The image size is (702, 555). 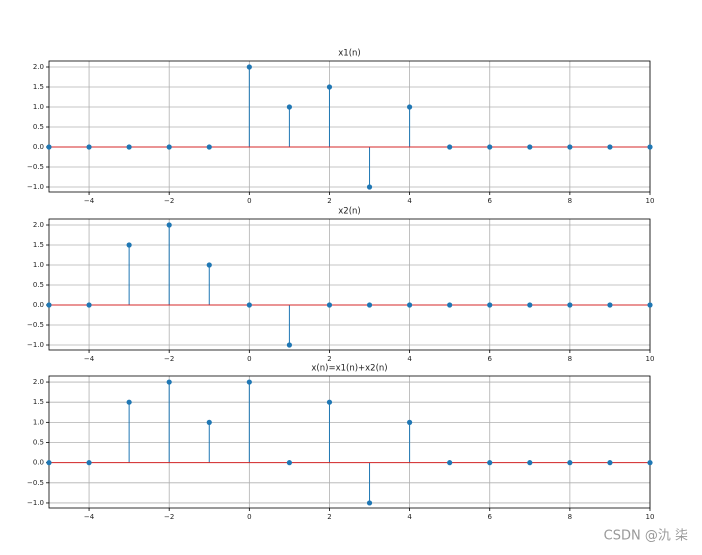 What do you see at coordinates (349, 212) in the screenshot?
I see `chart-title: x2(n)` at bounding box center [349, 212].